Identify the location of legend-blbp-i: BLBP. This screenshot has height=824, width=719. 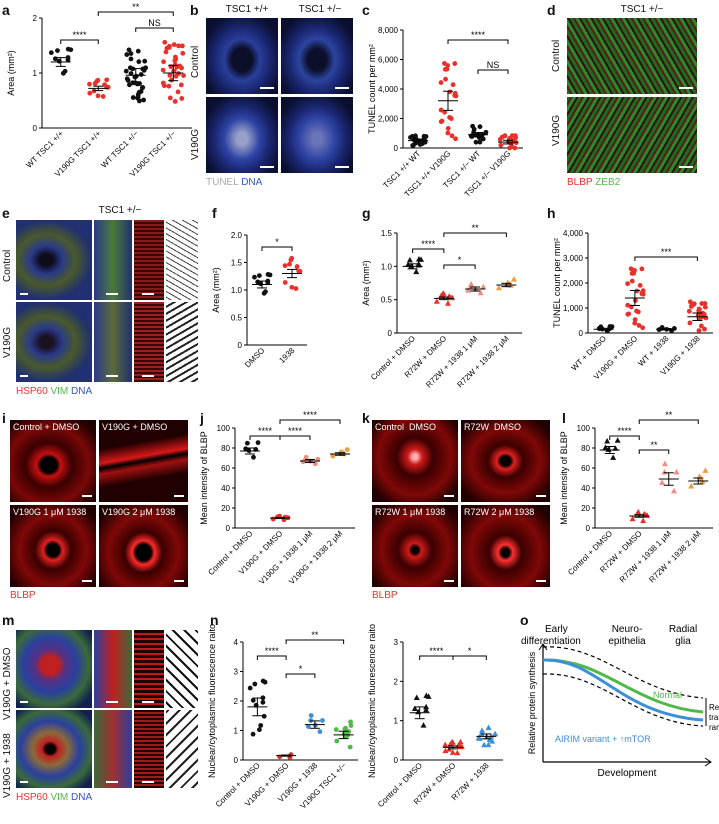
(23, 595).